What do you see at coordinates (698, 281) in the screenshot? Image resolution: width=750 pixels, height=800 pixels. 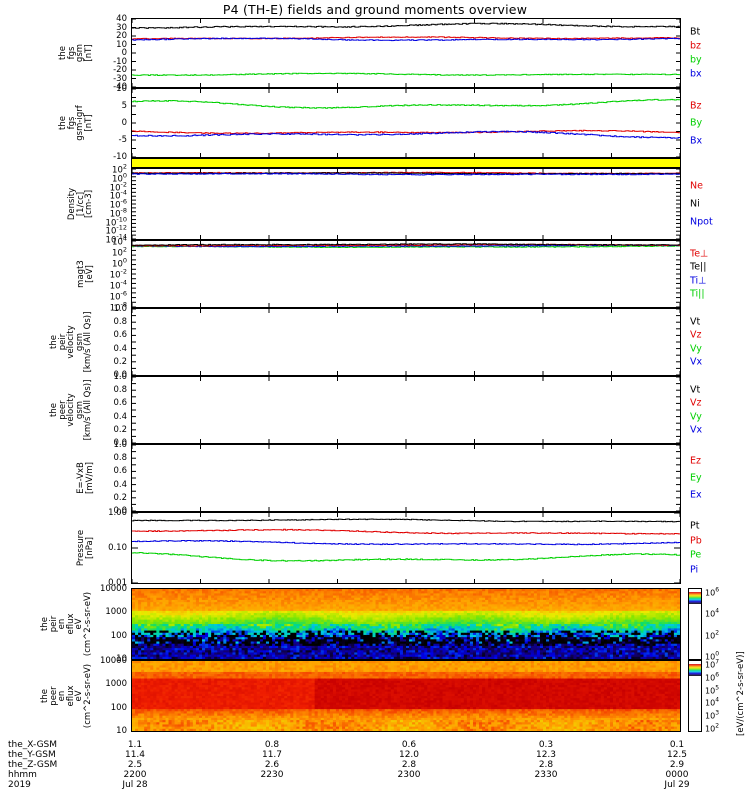 I see `legend-label-Ti: Ti⊥` at bounding box center [698, 281].